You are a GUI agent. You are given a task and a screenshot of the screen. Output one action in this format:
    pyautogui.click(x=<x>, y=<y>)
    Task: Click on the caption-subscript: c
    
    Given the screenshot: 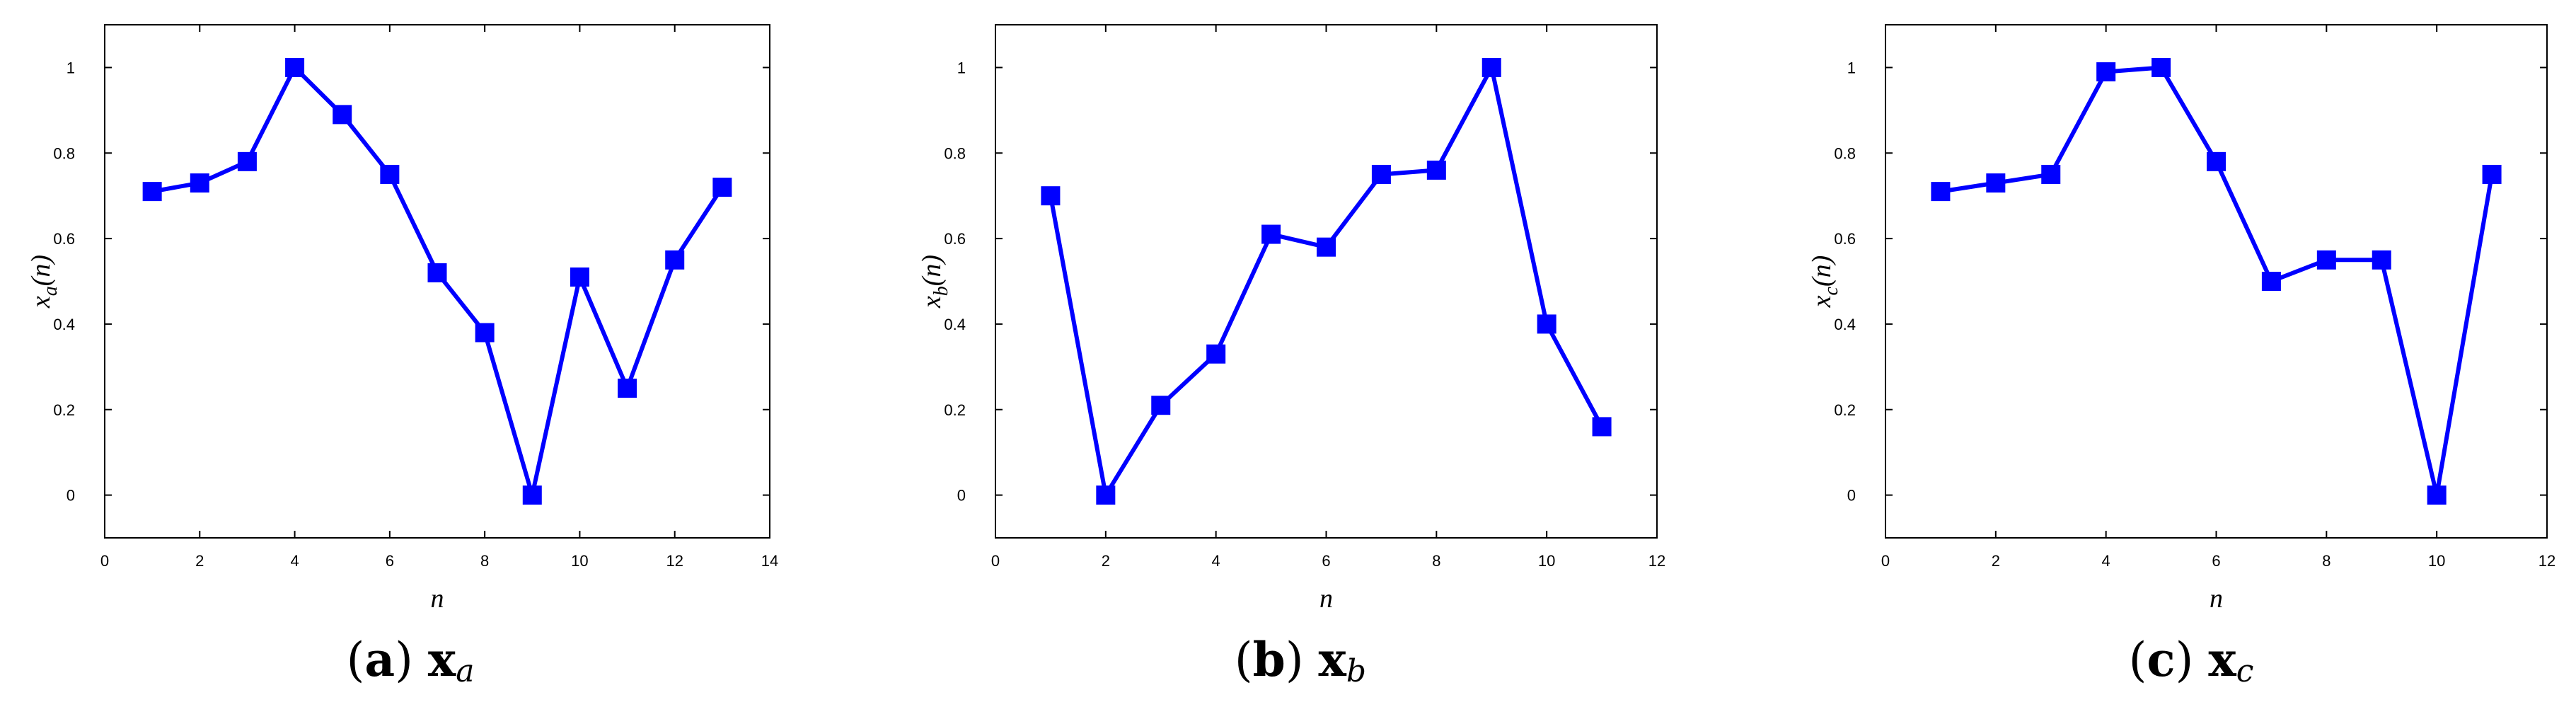 What is the action you would take?
    pyautogui.click(x=2245, y=671)
    